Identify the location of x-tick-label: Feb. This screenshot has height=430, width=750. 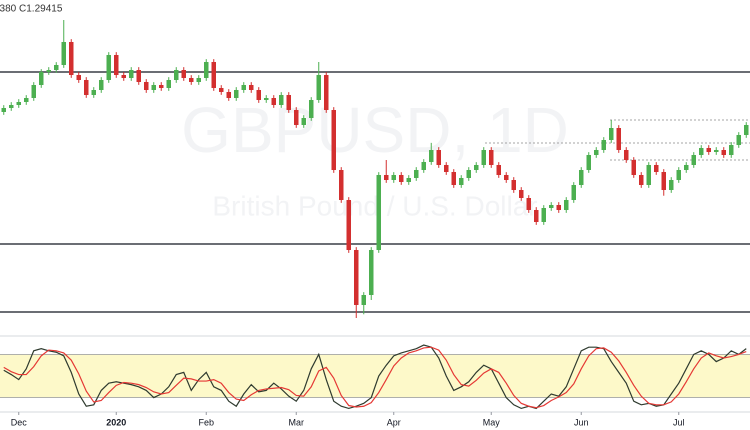
(206, 422).